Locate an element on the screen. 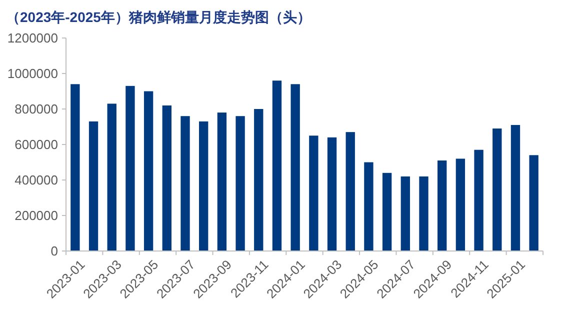 Image resolution: width=563 pixels, height=321 pixels. y-tick-label: 1000000 is located at coordinates (32, 74).